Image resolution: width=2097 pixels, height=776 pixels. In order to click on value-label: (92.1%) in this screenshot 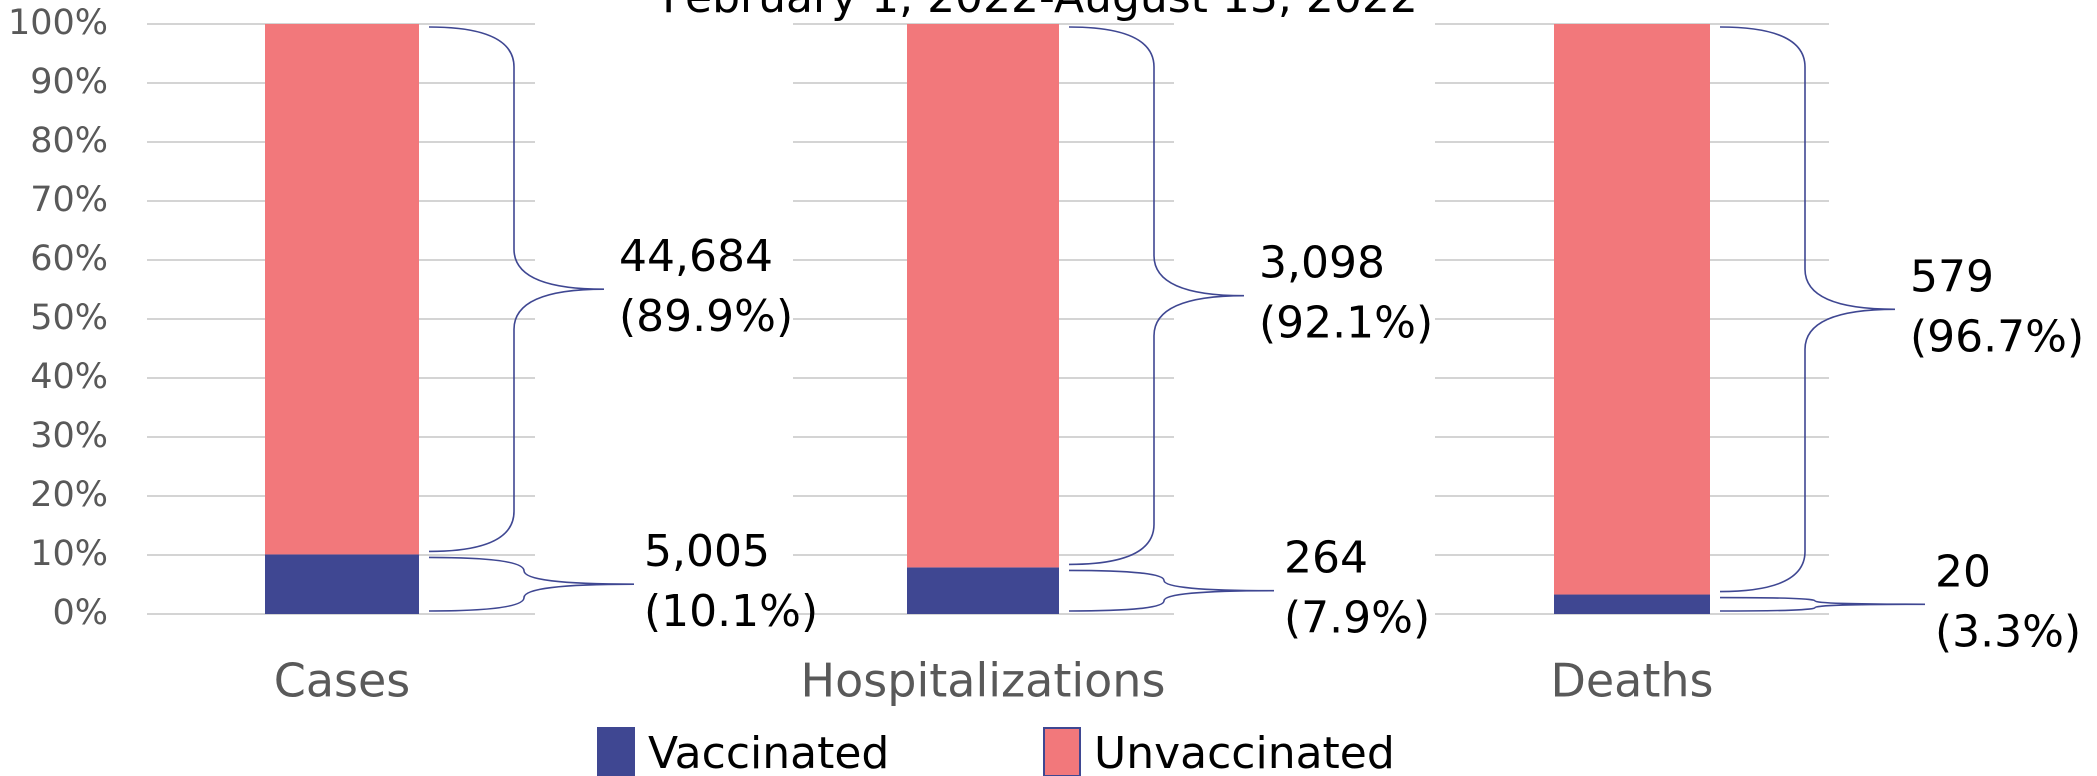, I will do `click(1346, 323)`.